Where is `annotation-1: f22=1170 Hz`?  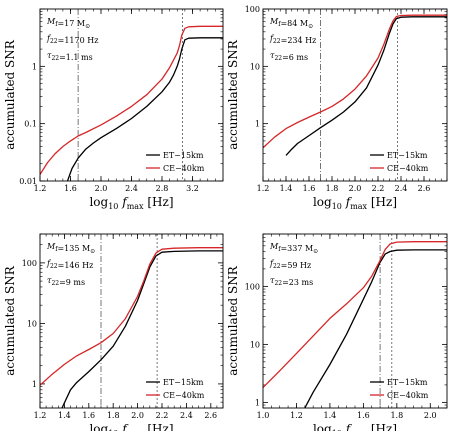 annotation-1: f22=1170 Hz is located at coordinates (72, 39).